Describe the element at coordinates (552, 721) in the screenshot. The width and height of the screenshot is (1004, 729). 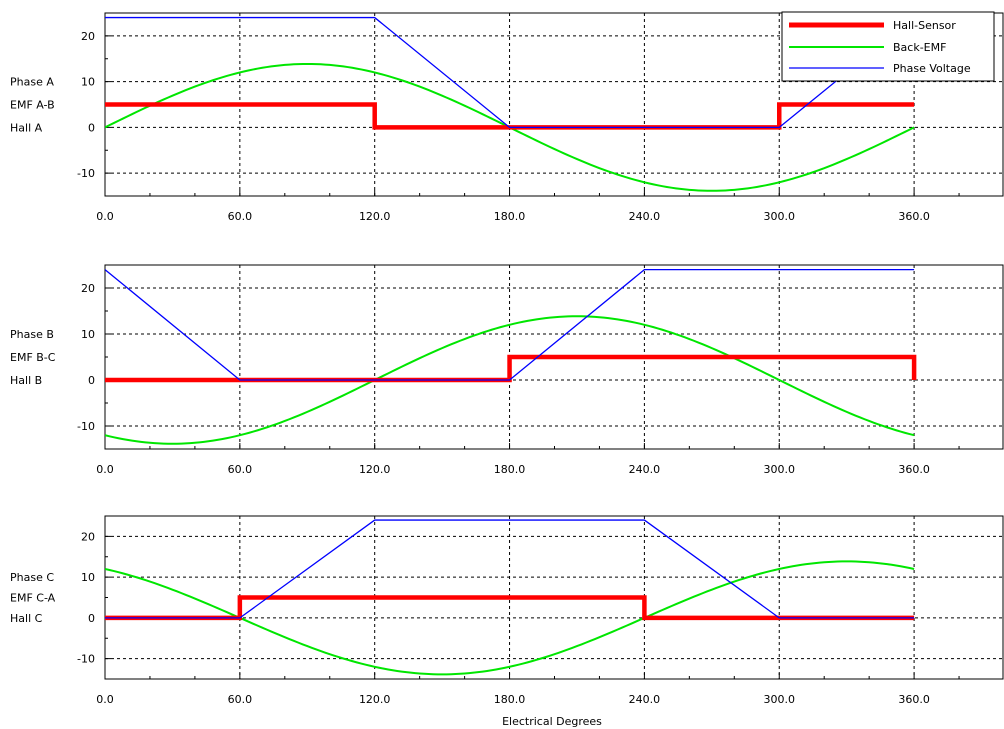
I see `x-axis-label: Electrical Degrees` at that location.